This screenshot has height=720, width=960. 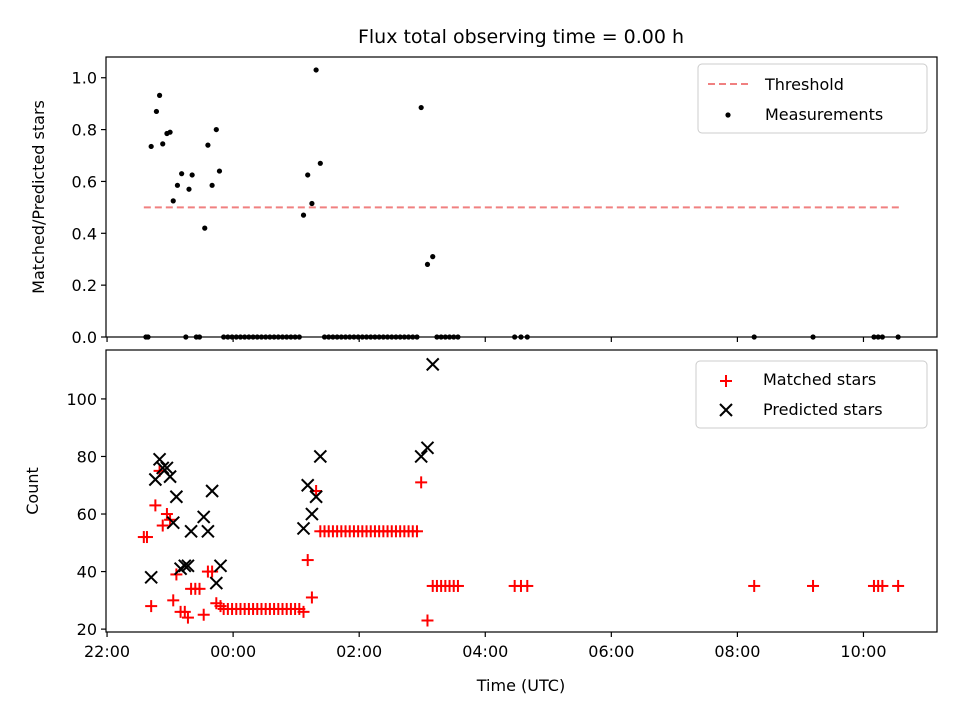 I want to click on x-tick-label: 00:00, so click(x=233, y=651).